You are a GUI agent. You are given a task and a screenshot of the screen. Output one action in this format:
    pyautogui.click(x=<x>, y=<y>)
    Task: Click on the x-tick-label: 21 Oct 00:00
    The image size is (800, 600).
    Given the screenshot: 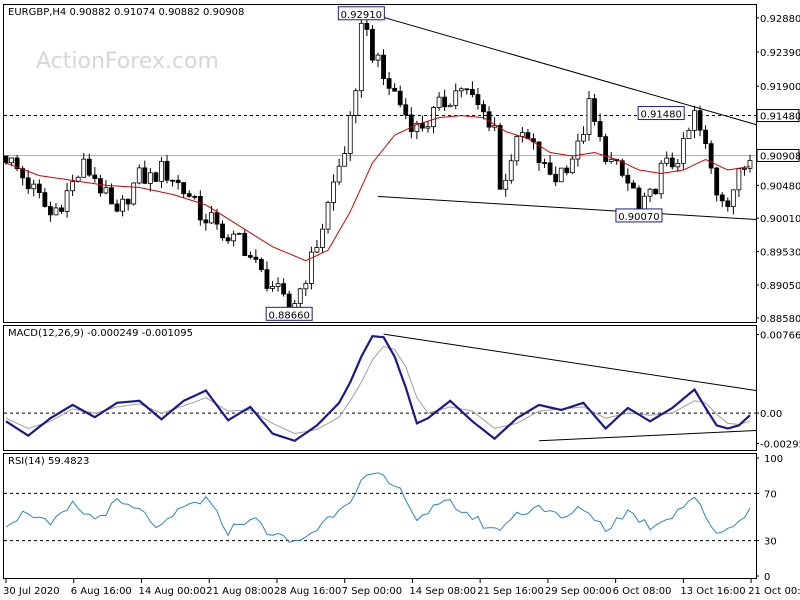 What is the action you would take?
    pyautogui.click(x=774, y=591)
    